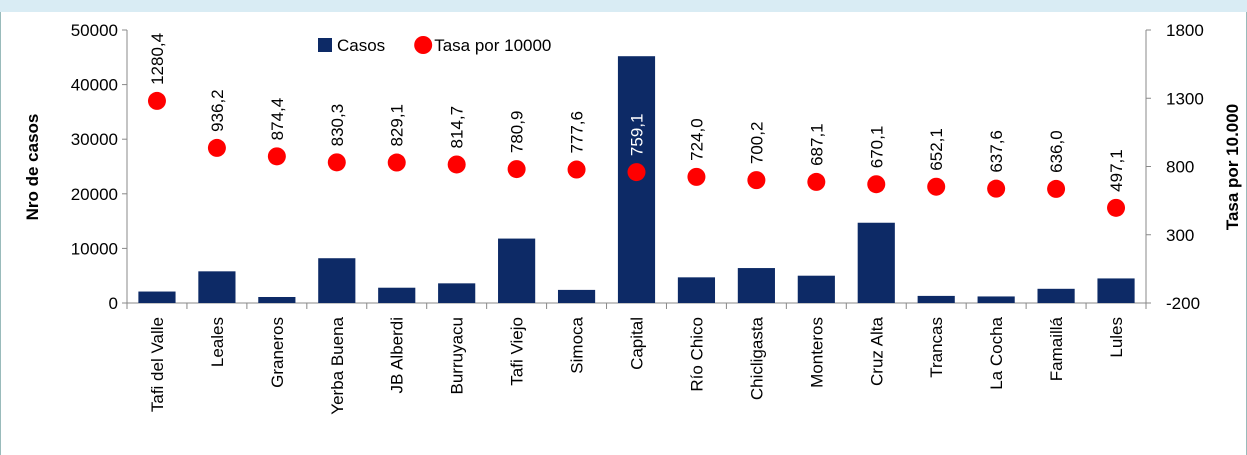 The height and width of the screenshot is (455, 1247). Describe the element at coordinates (1185, 98) in the screenshot. I see `y2-tick-label: 1300` at that location.